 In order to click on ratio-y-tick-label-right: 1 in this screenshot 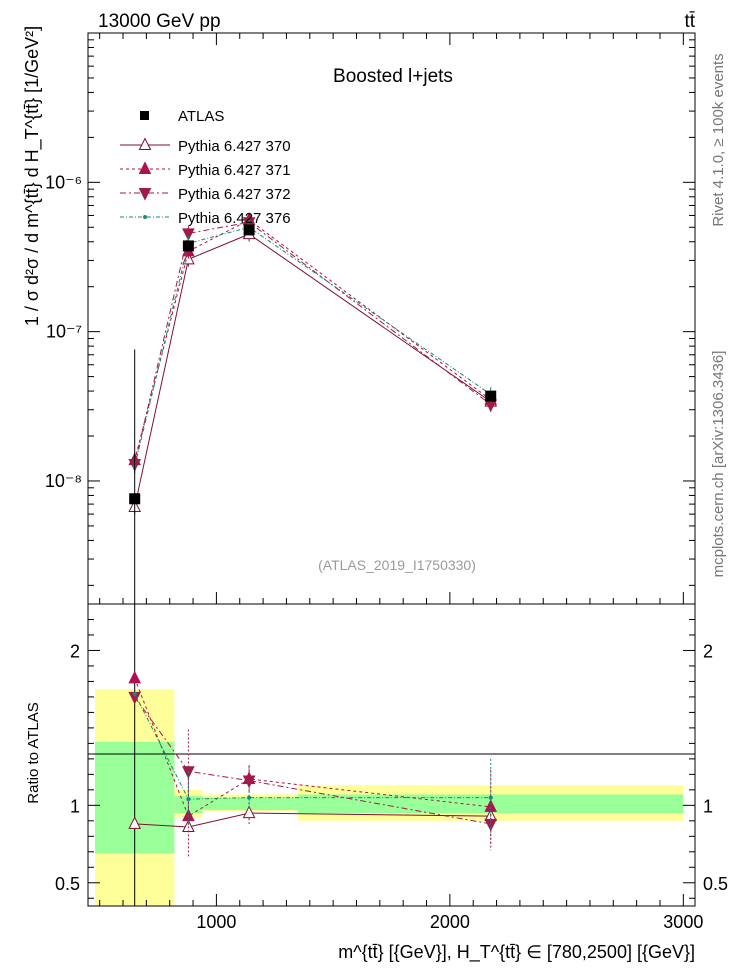, I will do `click(708, 806)`.